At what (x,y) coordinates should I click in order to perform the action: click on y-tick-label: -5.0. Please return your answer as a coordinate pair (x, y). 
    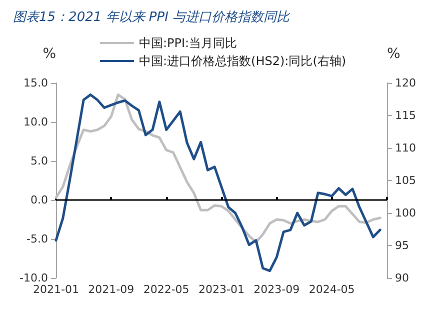
    Looking at the image, I should click on (37, 239).